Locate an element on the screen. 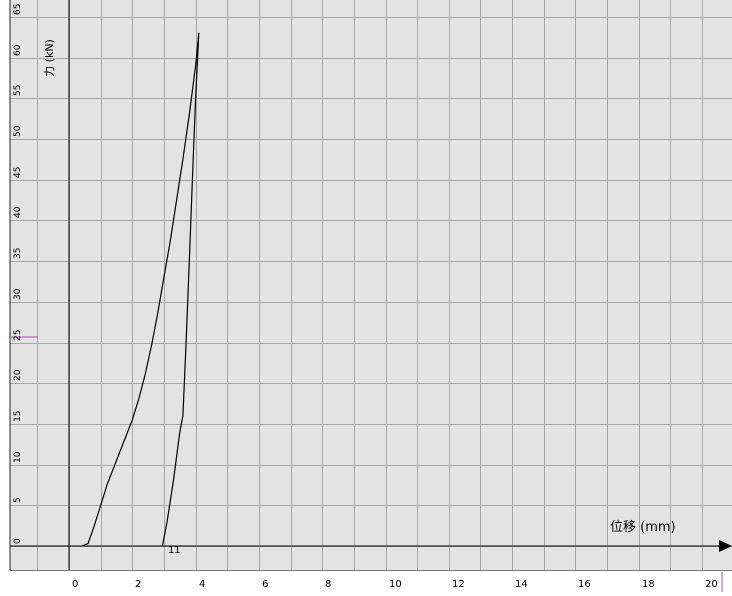 Image resolution: width=732 pixels, height=596 pixels. x-tick-label: 6 is located at coordinates (265, 584).